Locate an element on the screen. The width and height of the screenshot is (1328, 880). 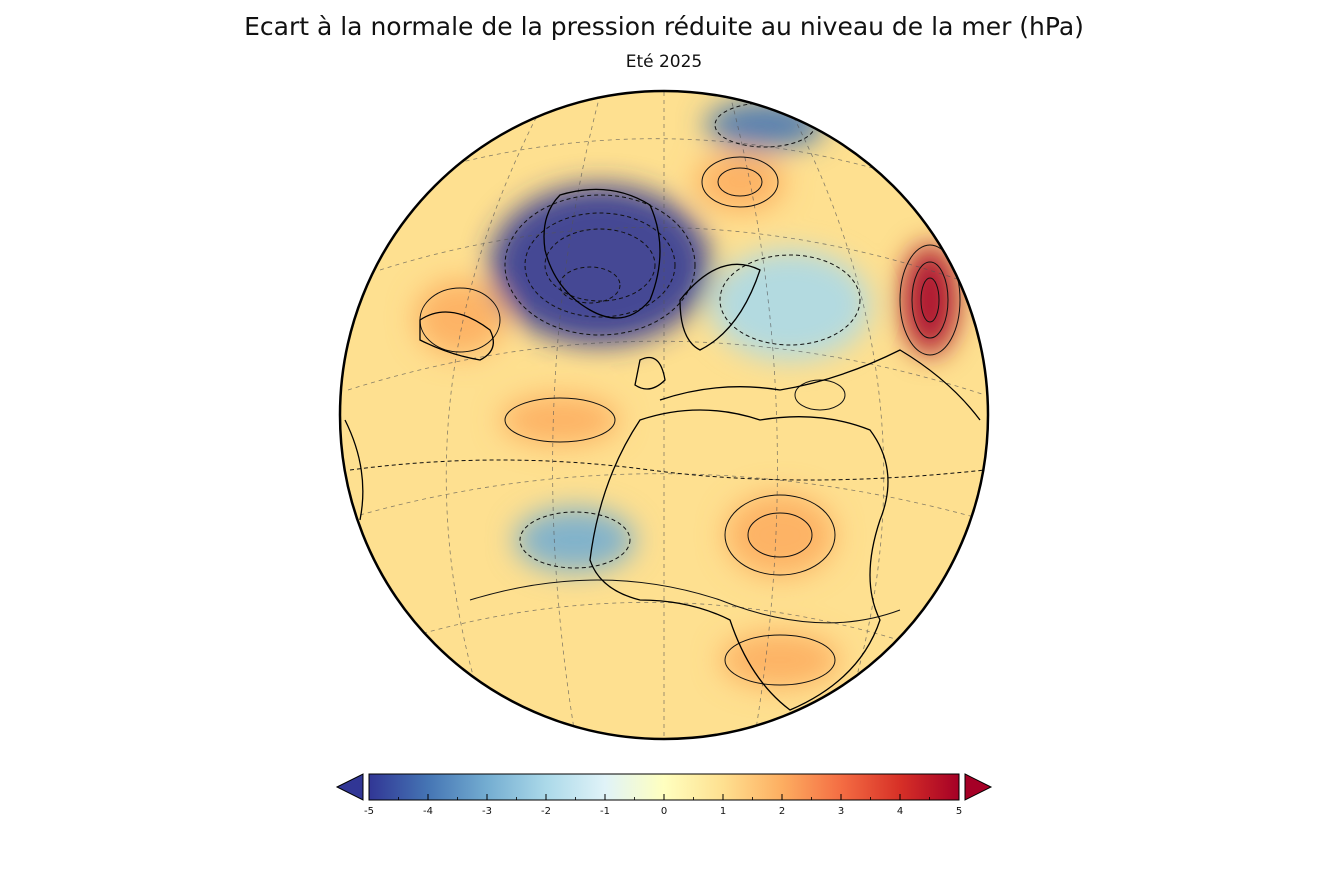
anomaly-greenland-north-atlantic is located at coordinates (600, 265).